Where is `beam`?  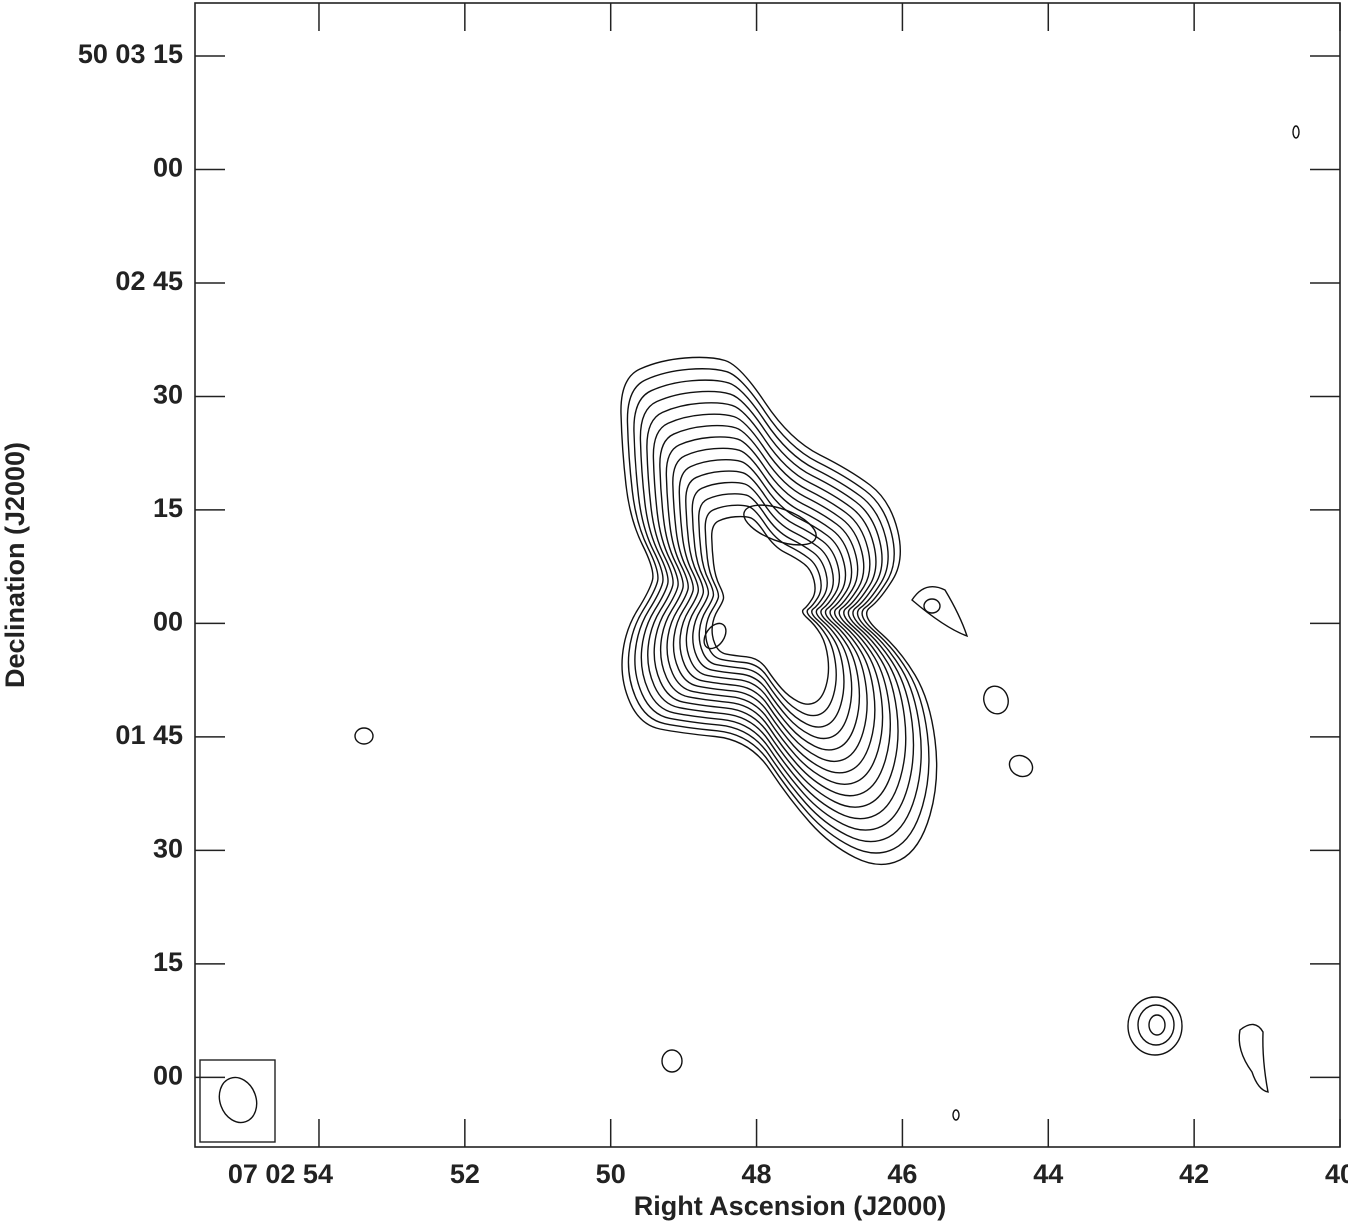 beam is located at coordinates (237, 1101).